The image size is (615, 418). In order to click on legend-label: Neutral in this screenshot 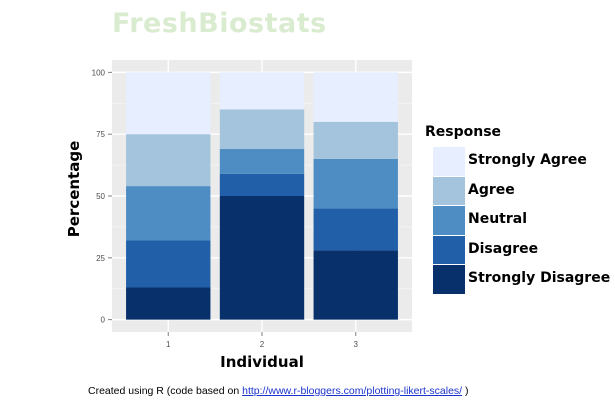, I will do `click(498, 219)`.